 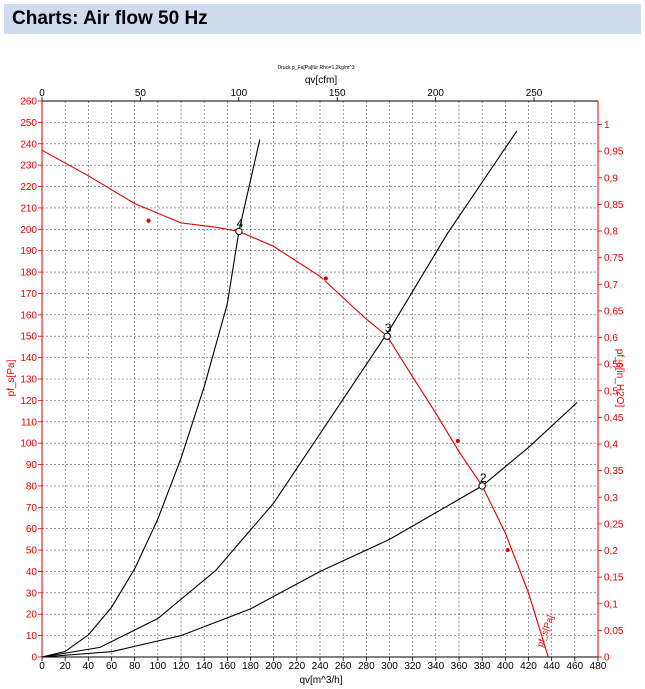 I want to click on y2-tick-label: 0,5, so click(x=611, y=391).